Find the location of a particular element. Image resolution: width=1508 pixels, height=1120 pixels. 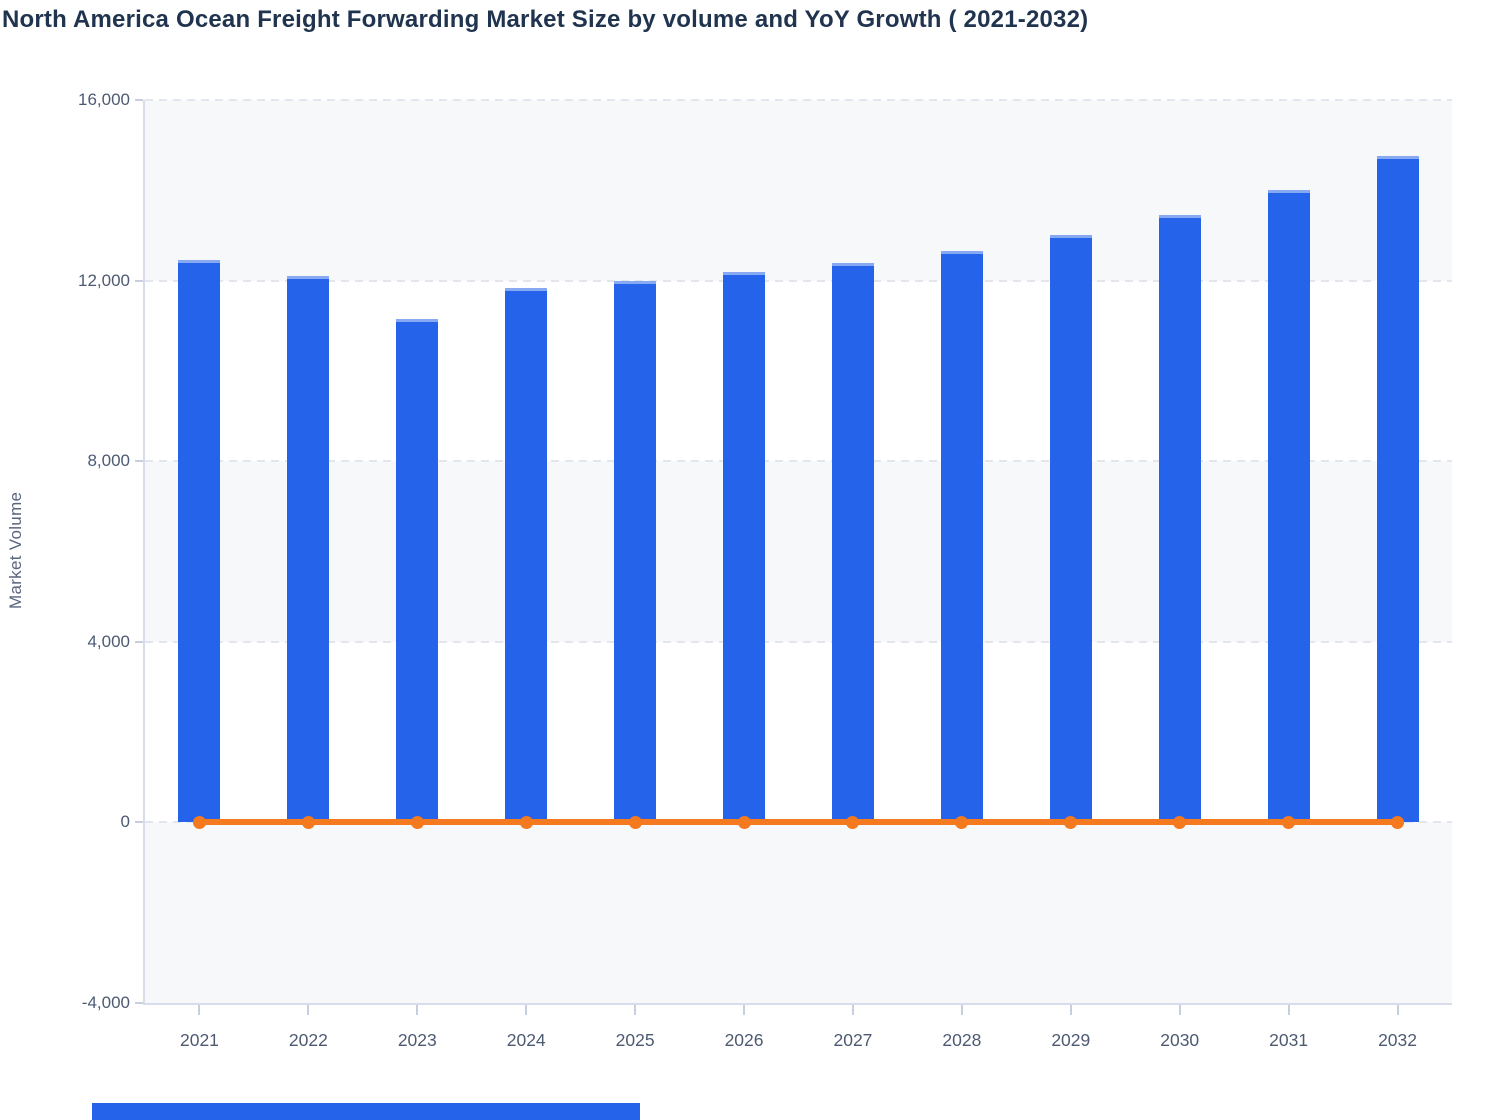

bar-2032 is located at coordinates (1397, 489).